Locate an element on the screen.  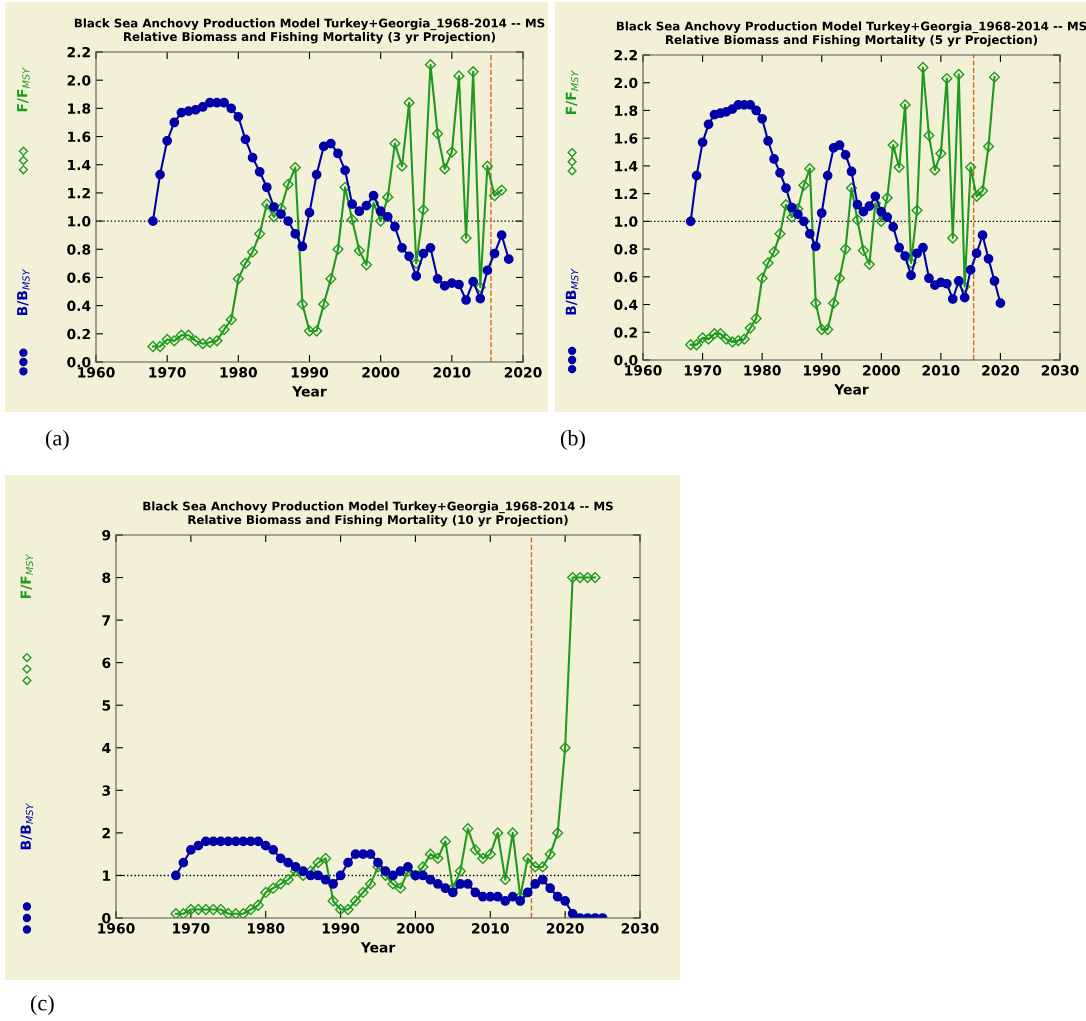
chart-subtitle: Relative Biomass and Fishing Mortality (5 yr Projection) is located at coordinates (852, 40).